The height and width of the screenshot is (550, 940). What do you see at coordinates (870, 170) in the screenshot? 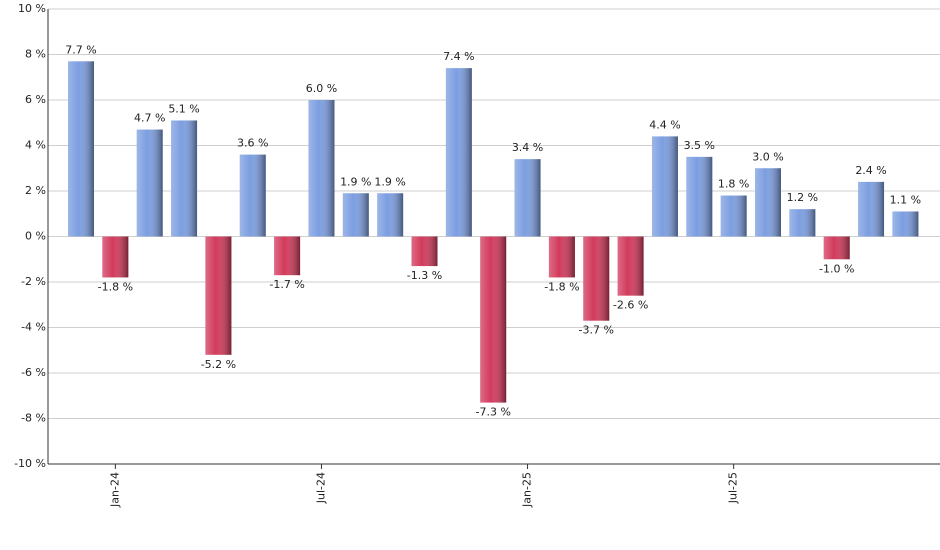
I see `value-label: 2.4 %` at bounding box center [870, 170].